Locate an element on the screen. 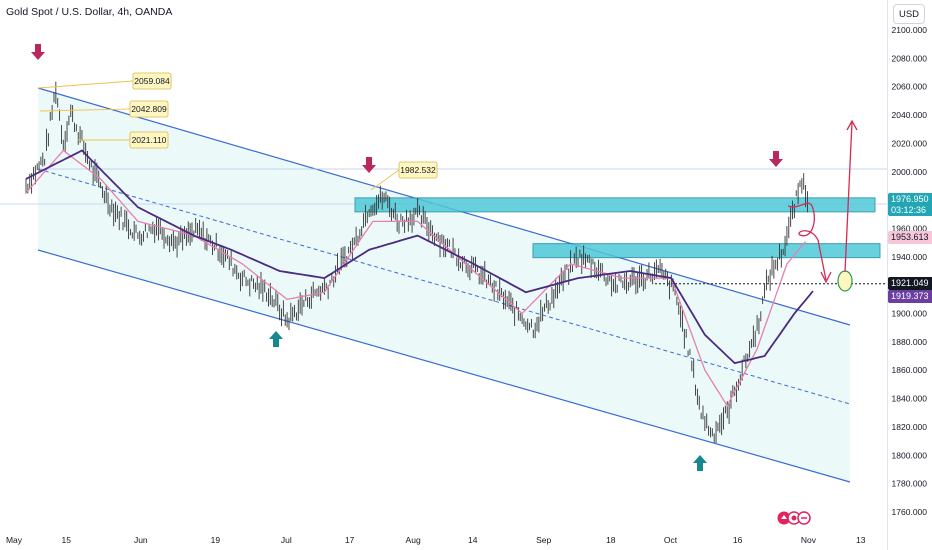 The height and width of the screenshot is (550, 932). projection-arrow-icon is located at coordinates (826, 277).